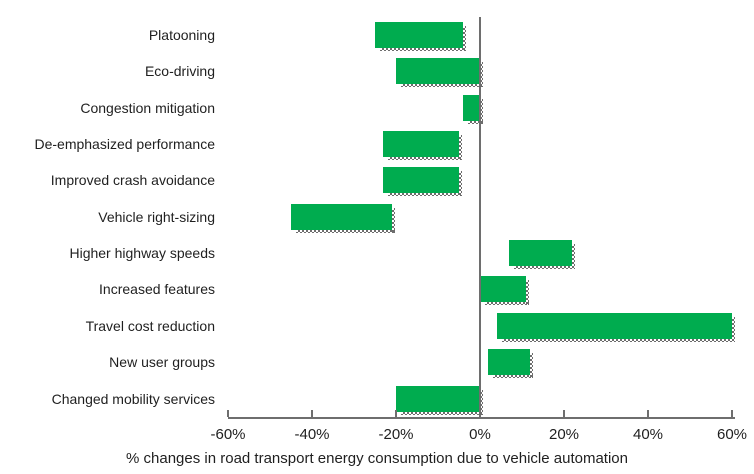 The width and height of the screenshot is (754, 474). I want to click on category-label: Higher highway speeds, so click(142, 253).